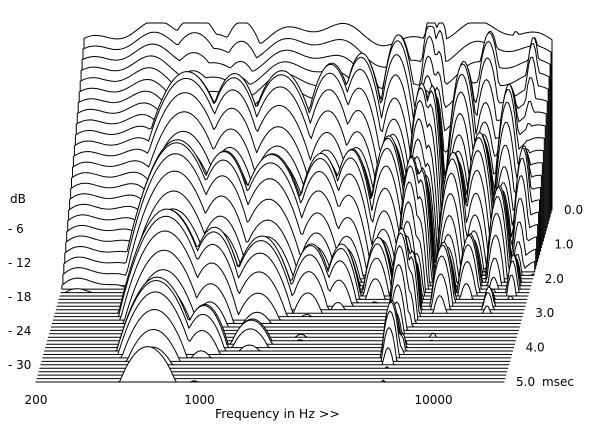 This screenshot has height=427, width=600. Describe the element at coordinates (277, 413) in the screenshot. I see `x-axis-label: Frequency in Hz >>` at that location.